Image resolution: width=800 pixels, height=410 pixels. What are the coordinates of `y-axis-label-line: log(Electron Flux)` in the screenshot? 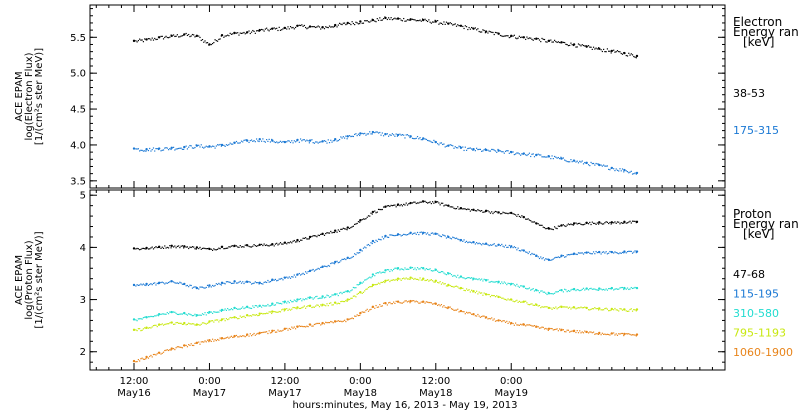 It's located at (29, 96).